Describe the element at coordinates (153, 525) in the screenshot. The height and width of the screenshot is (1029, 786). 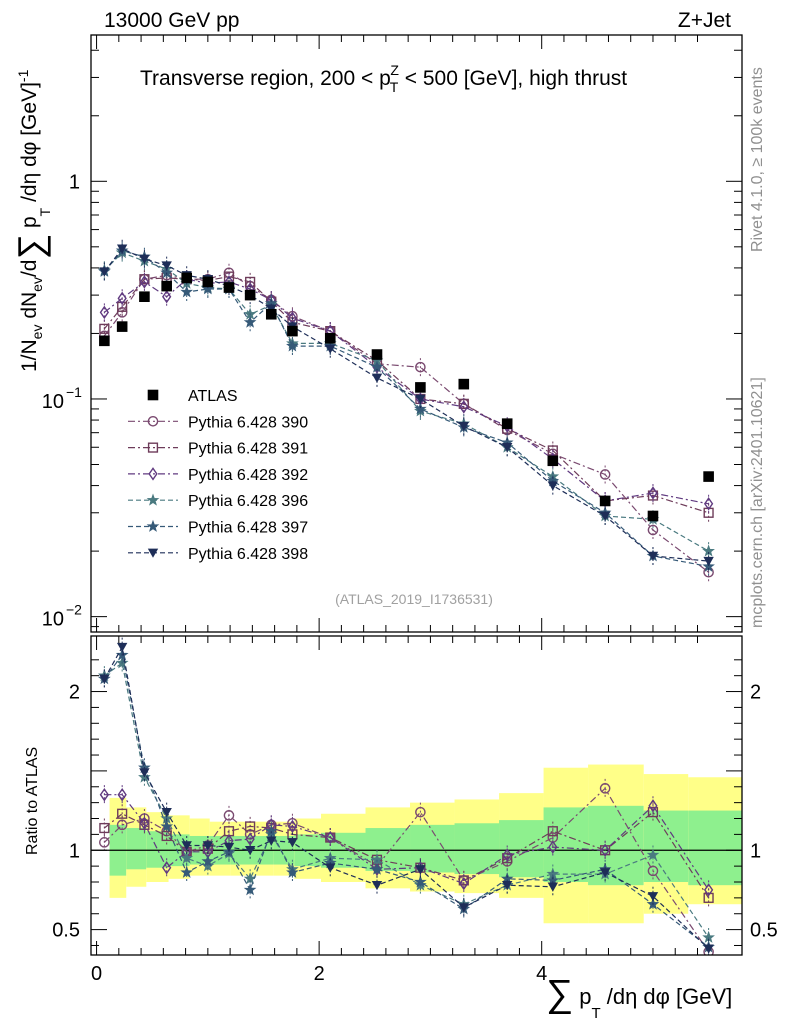
I see `legend-marker-p397` at that location.